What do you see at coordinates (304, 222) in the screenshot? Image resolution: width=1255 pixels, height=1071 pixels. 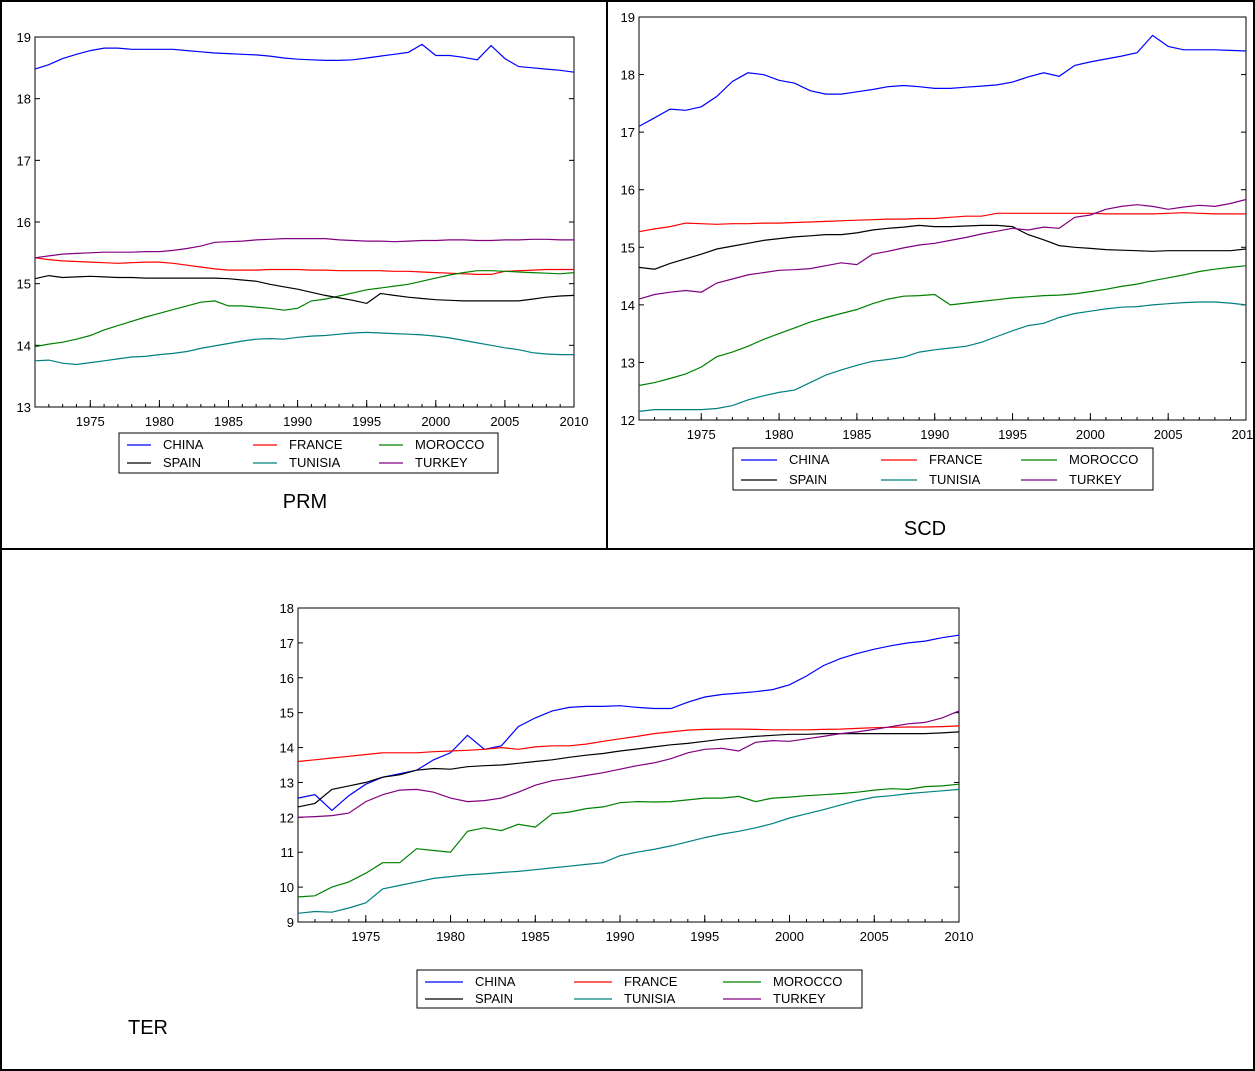 I see `plot-area` at bounding box center [304, 222].